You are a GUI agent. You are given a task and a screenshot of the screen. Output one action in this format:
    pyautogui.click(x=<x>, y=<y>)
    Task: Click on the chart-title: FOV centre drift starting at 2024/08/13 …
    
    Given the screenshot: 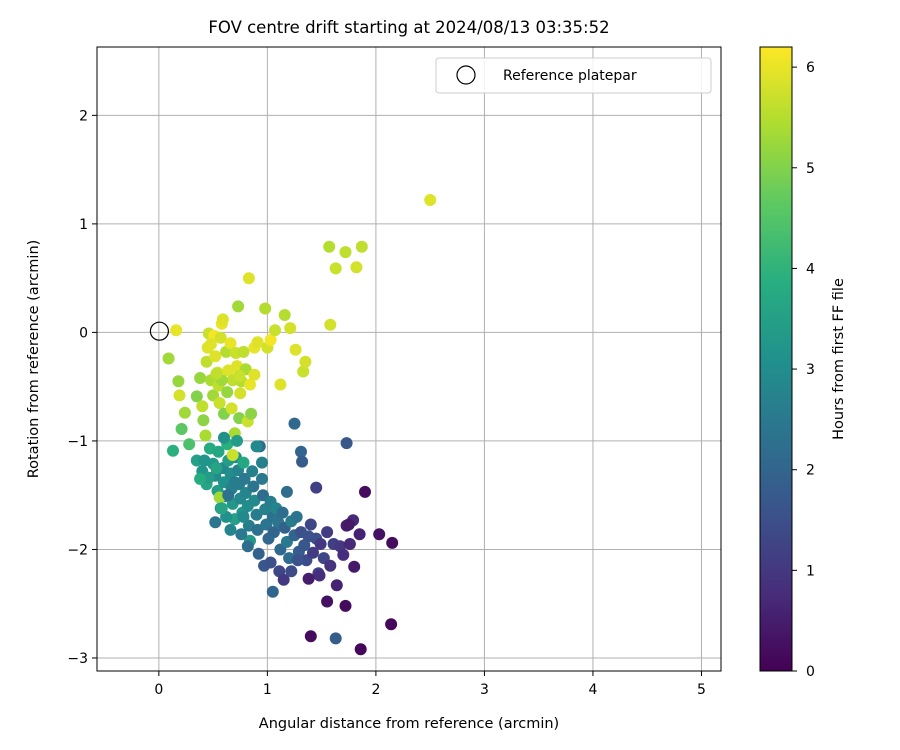 What is the action you would take?
    pyautogui.click(x=408, y=27)
    